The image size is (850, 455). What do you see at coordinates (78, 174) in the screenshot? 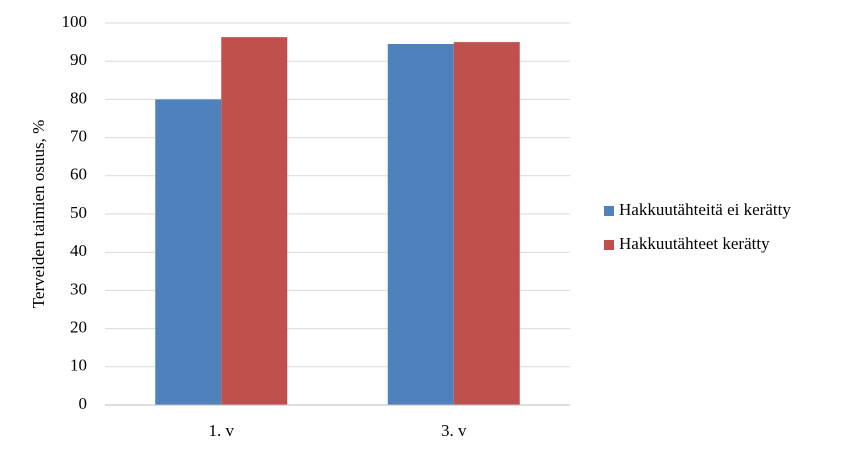
I see `y-tick-label: 60` at bounding box center [78, 174].